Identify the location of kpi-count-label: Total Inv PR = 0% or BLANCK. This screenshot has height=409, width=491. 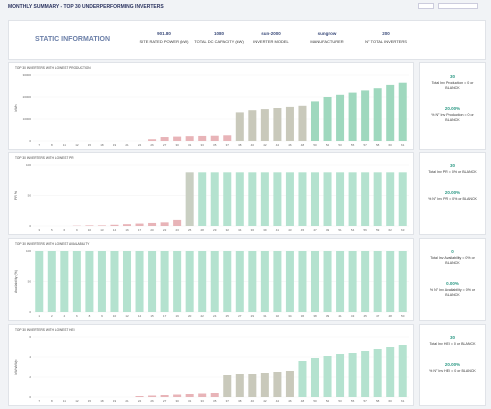
(452, 171).